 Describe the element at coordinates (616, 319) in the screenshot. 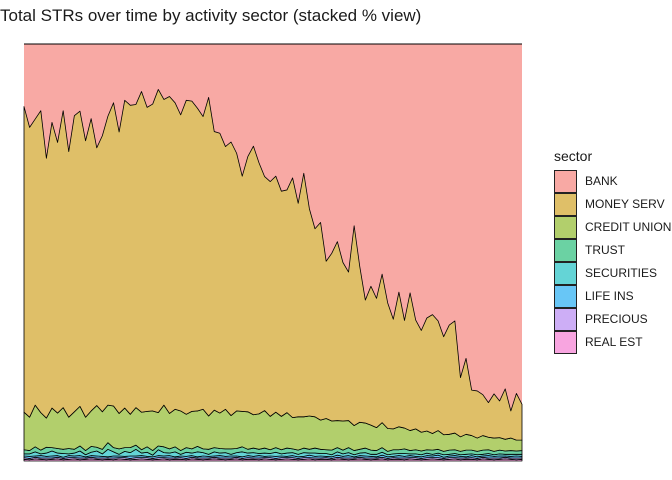

I see `legend-label: PRECIOUS` at that location.